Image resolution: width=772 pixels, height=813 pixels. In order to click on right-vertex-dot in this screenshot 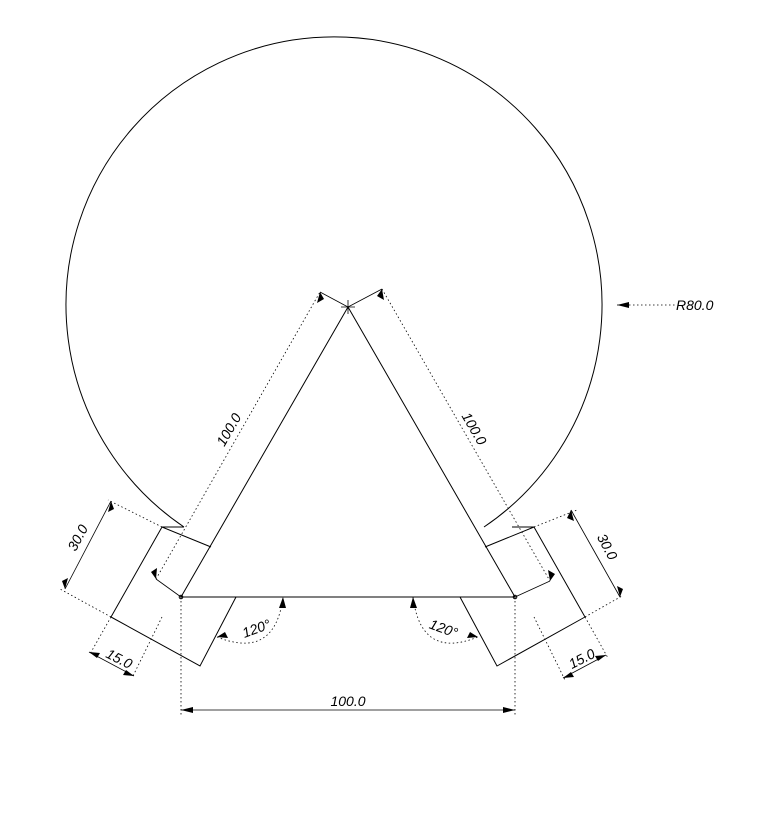, I will do `click(515, 597)`.